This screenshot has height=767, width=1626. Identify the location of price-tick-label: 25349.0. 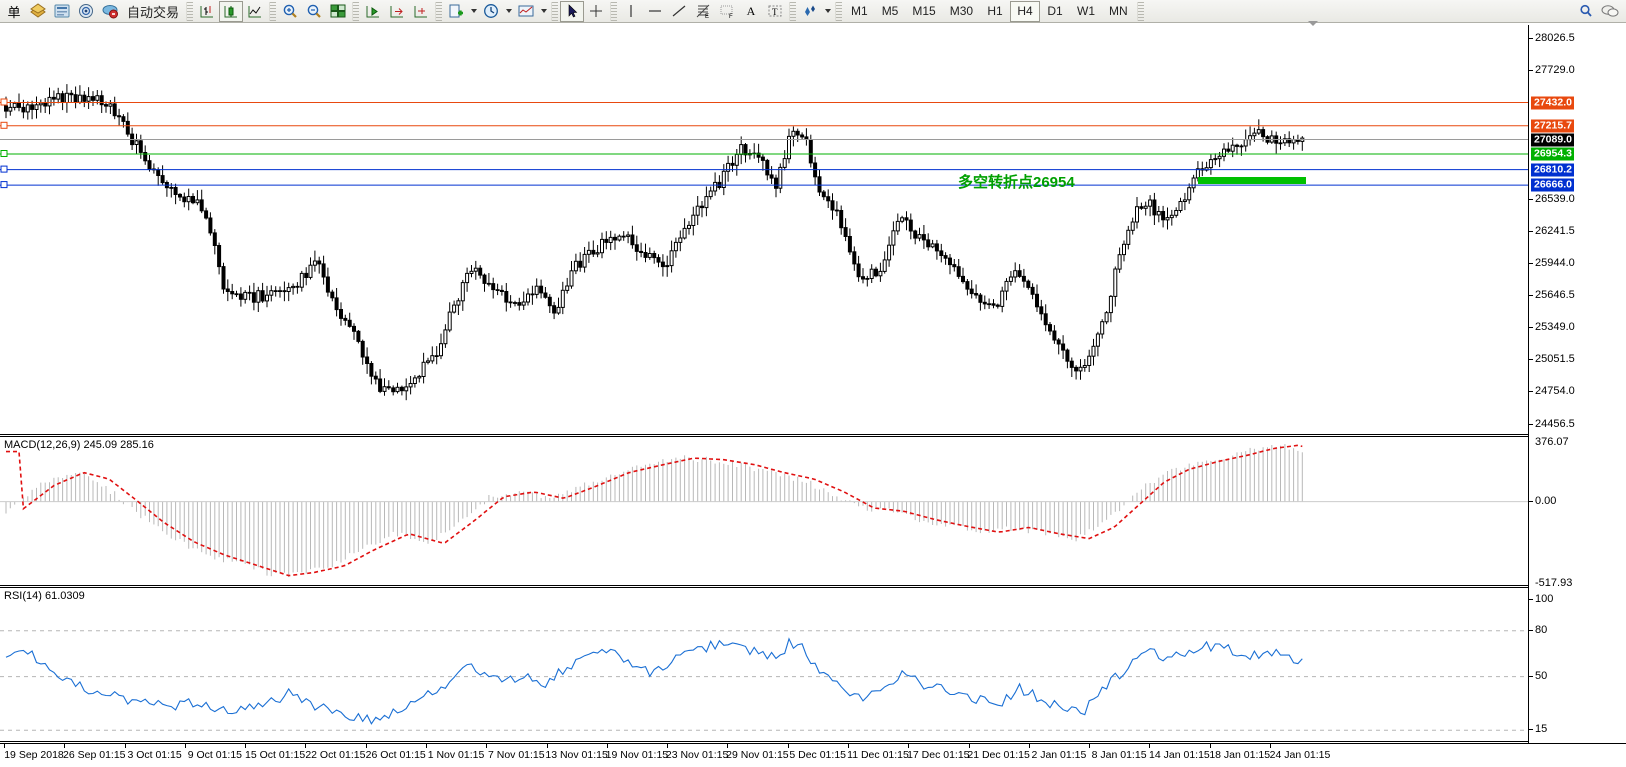
(1555, 327).